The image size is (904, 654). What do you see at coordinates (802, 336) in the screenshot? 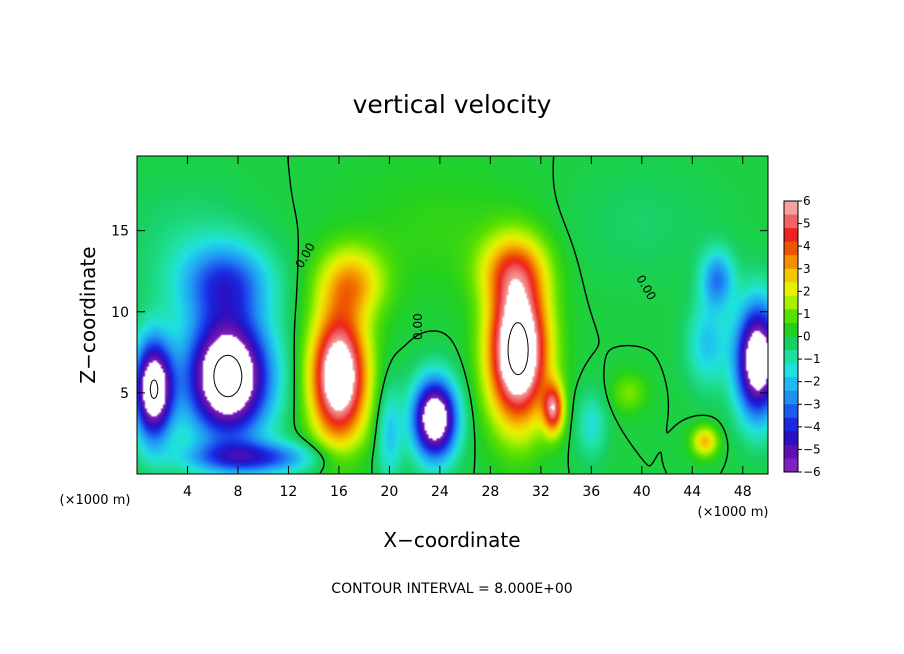
I see `colorbar: 6 5 4 3 2 1 0 −1 −2 −3 −4 −5 −6` at bounding box center [802, 336].